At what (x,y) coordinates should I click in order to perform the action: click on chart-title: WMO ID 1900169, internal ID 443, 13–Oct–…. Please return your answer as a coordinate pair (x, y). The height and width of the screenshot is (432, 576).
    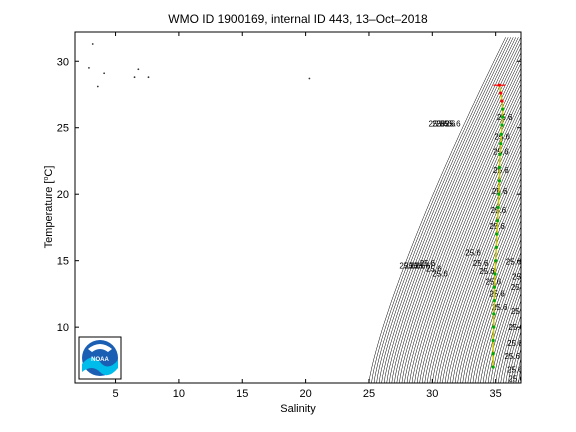
    Looking at the image, I should click on (298, 19).